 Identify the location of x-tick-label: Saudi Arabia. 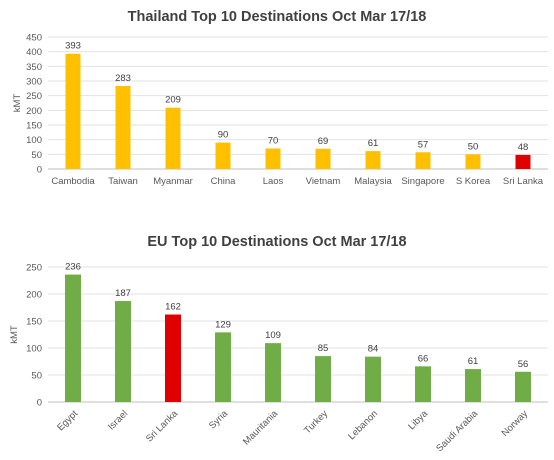
(457, 431).